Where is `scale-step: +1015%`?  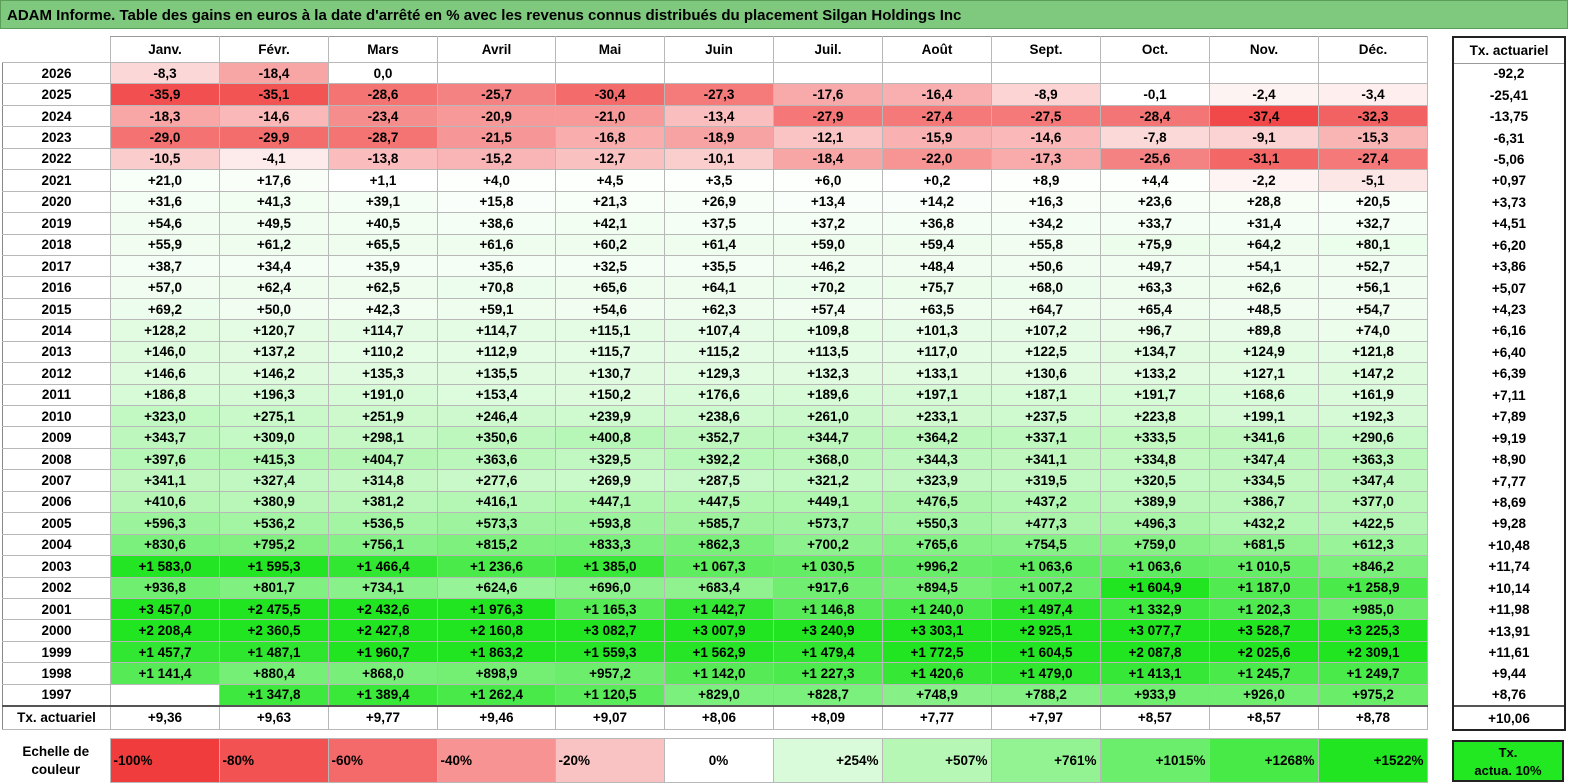 scale-step: +1015% is located at coordinates (1154, 760).